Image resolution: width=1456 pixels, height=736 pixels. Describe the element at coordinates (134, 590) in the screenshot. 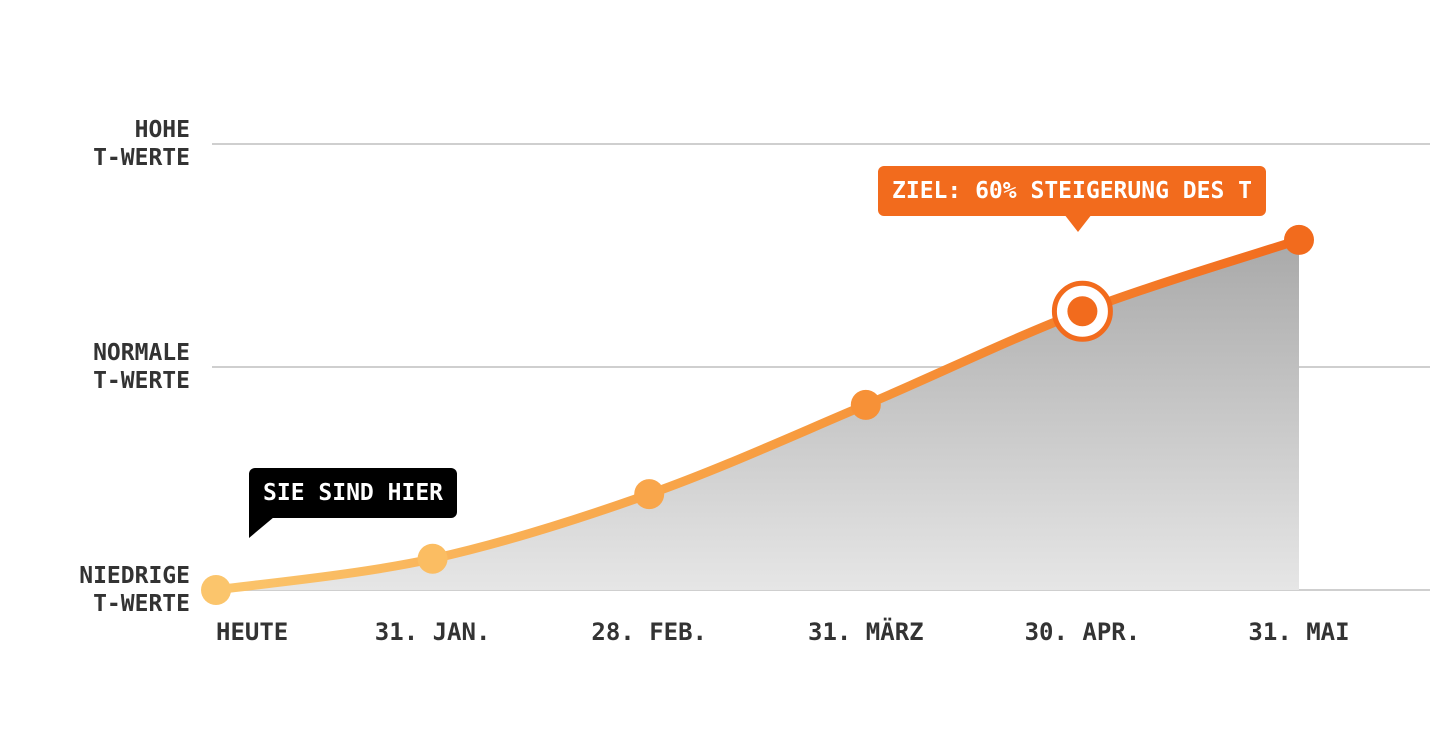

I see `y-tick-label: NIEDRIGE T-WERTE` at that location.